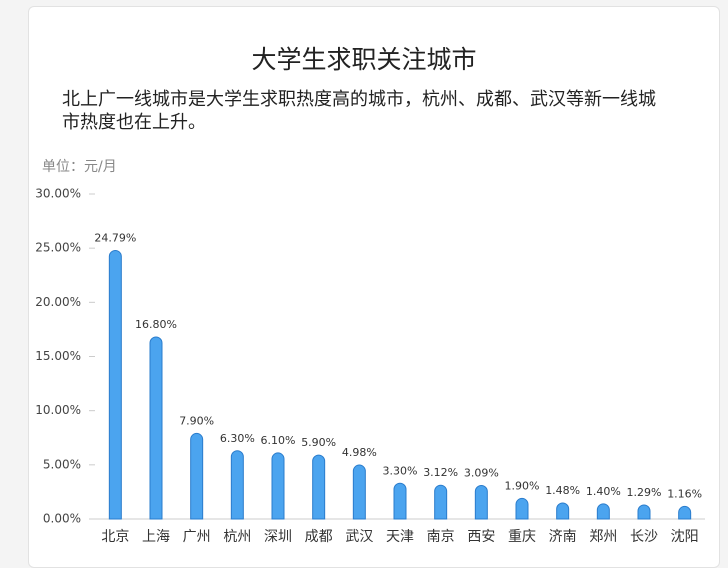  Describe the element at coordinates (115, 537) in the screenshot. I see `x-tick-label: 北京` at that location.